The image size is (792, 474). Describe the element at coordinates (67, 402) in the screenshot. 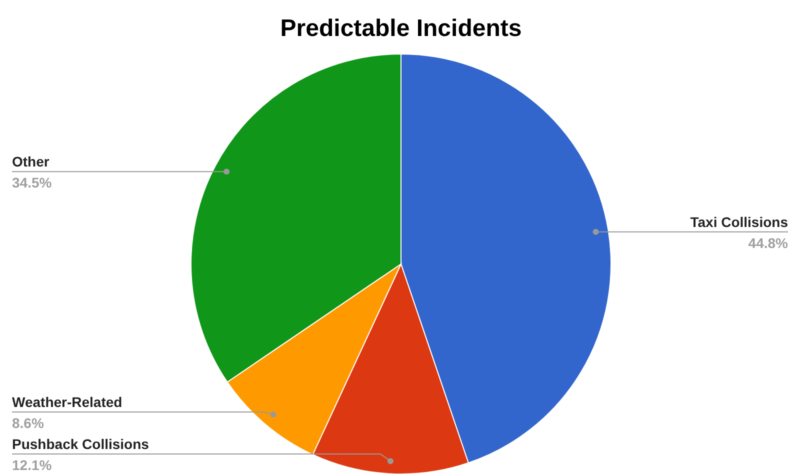

I see `slice-label: Weather-Related` at that location.